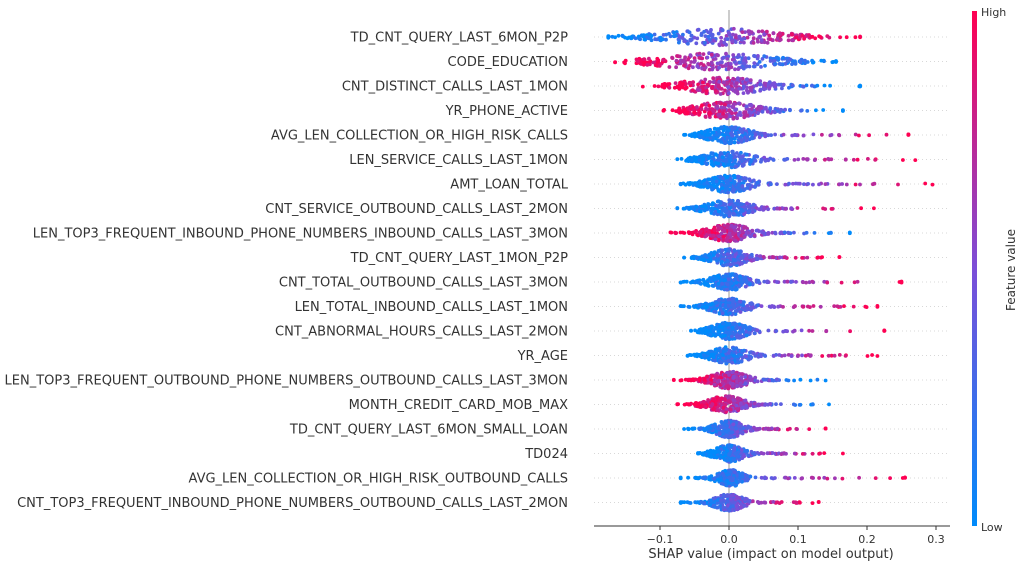 The height and width of the screenshot is (572, 1025). Describe the element at coordinates (750, 380) in the screenshot. I see `feature-swarm` at that location.